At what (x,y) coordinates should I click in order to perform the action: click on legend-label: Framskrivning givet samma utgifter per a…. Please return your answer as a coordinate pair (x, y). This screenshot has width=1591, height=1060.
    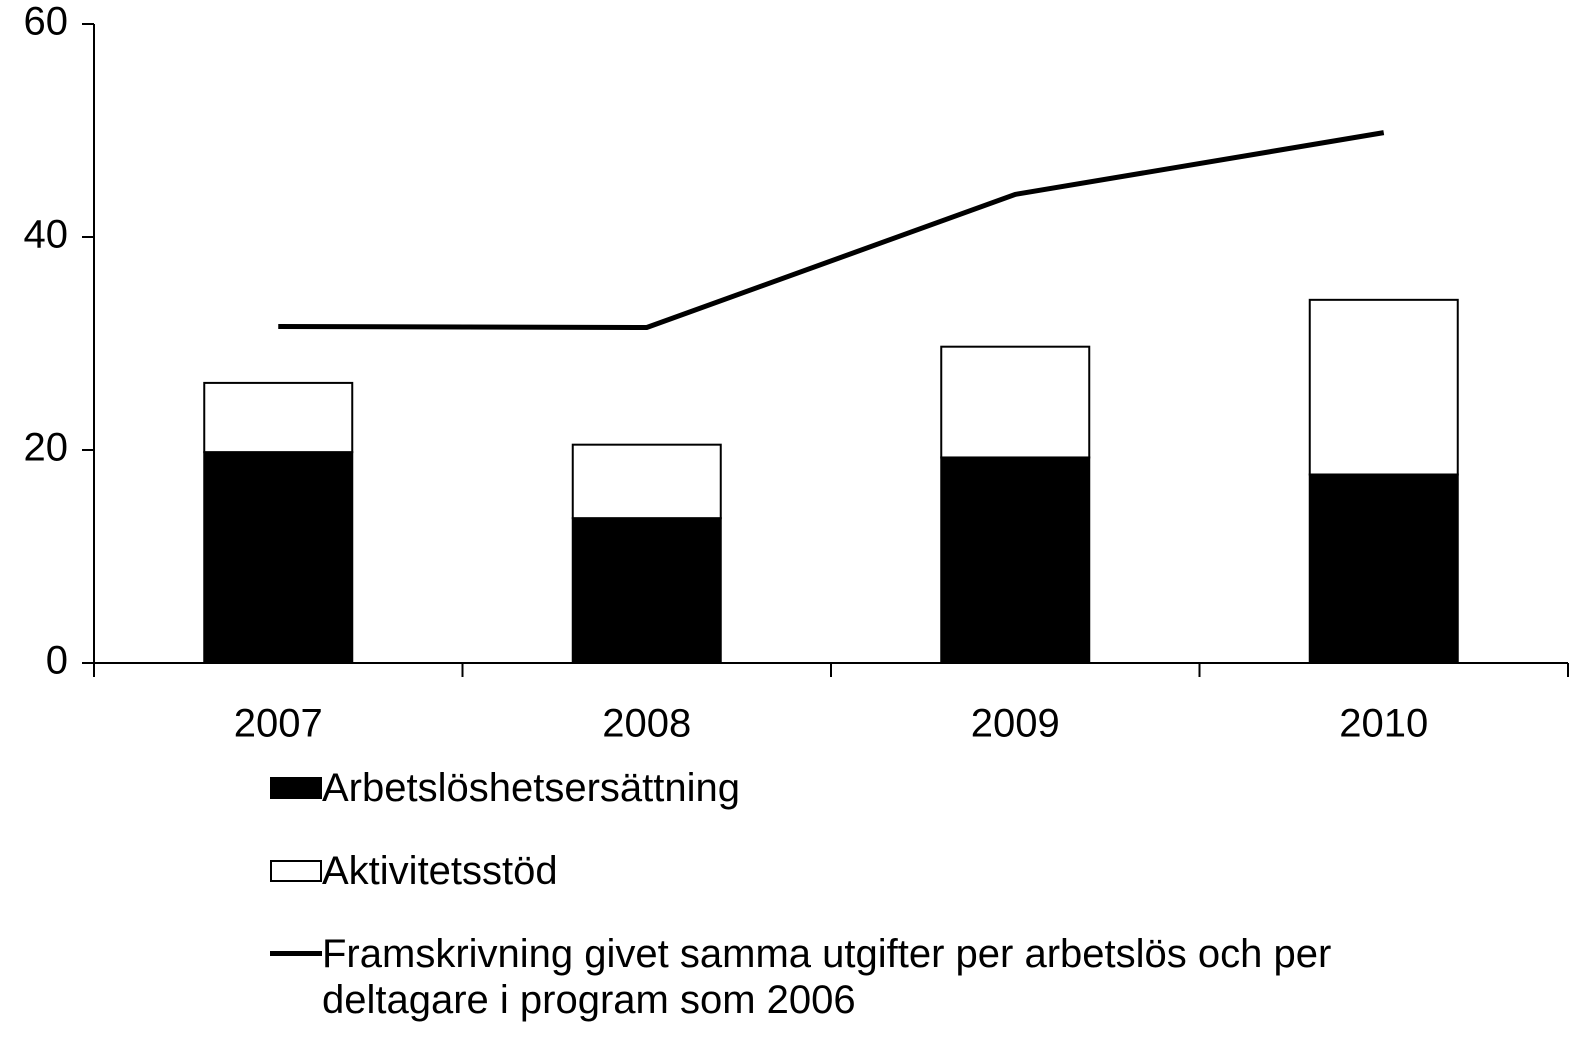
    Looking at the image, I should click on (827, 977).